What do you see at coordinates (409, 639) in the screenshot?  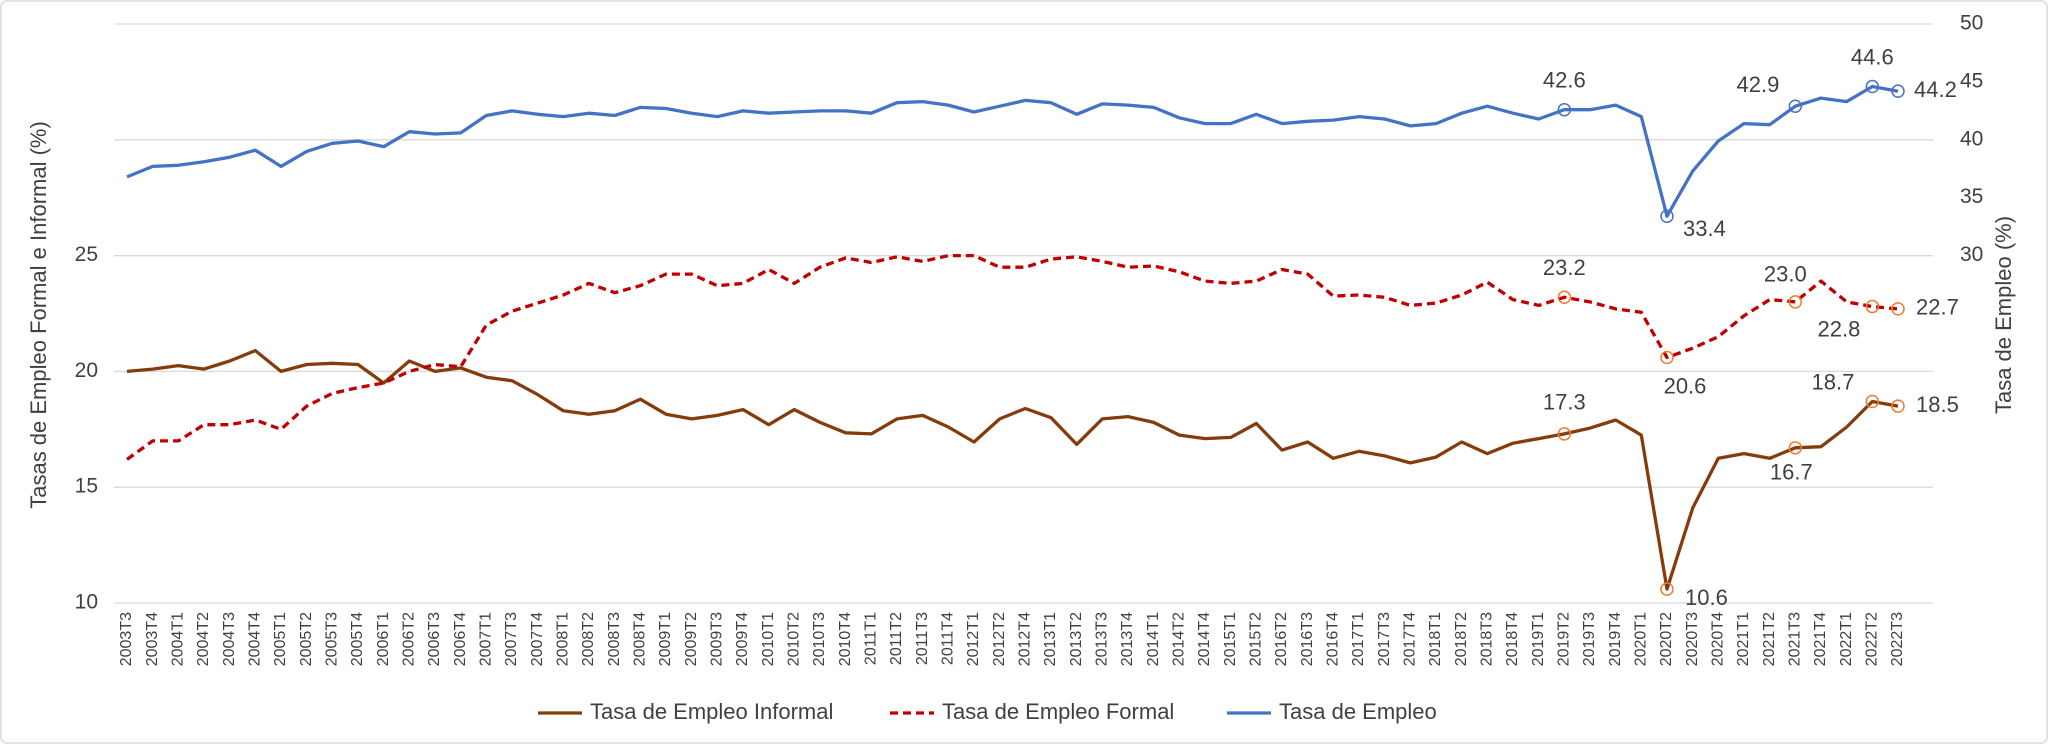 I see `x-tick-label: 2006T2` at bounding box center [409, 639].